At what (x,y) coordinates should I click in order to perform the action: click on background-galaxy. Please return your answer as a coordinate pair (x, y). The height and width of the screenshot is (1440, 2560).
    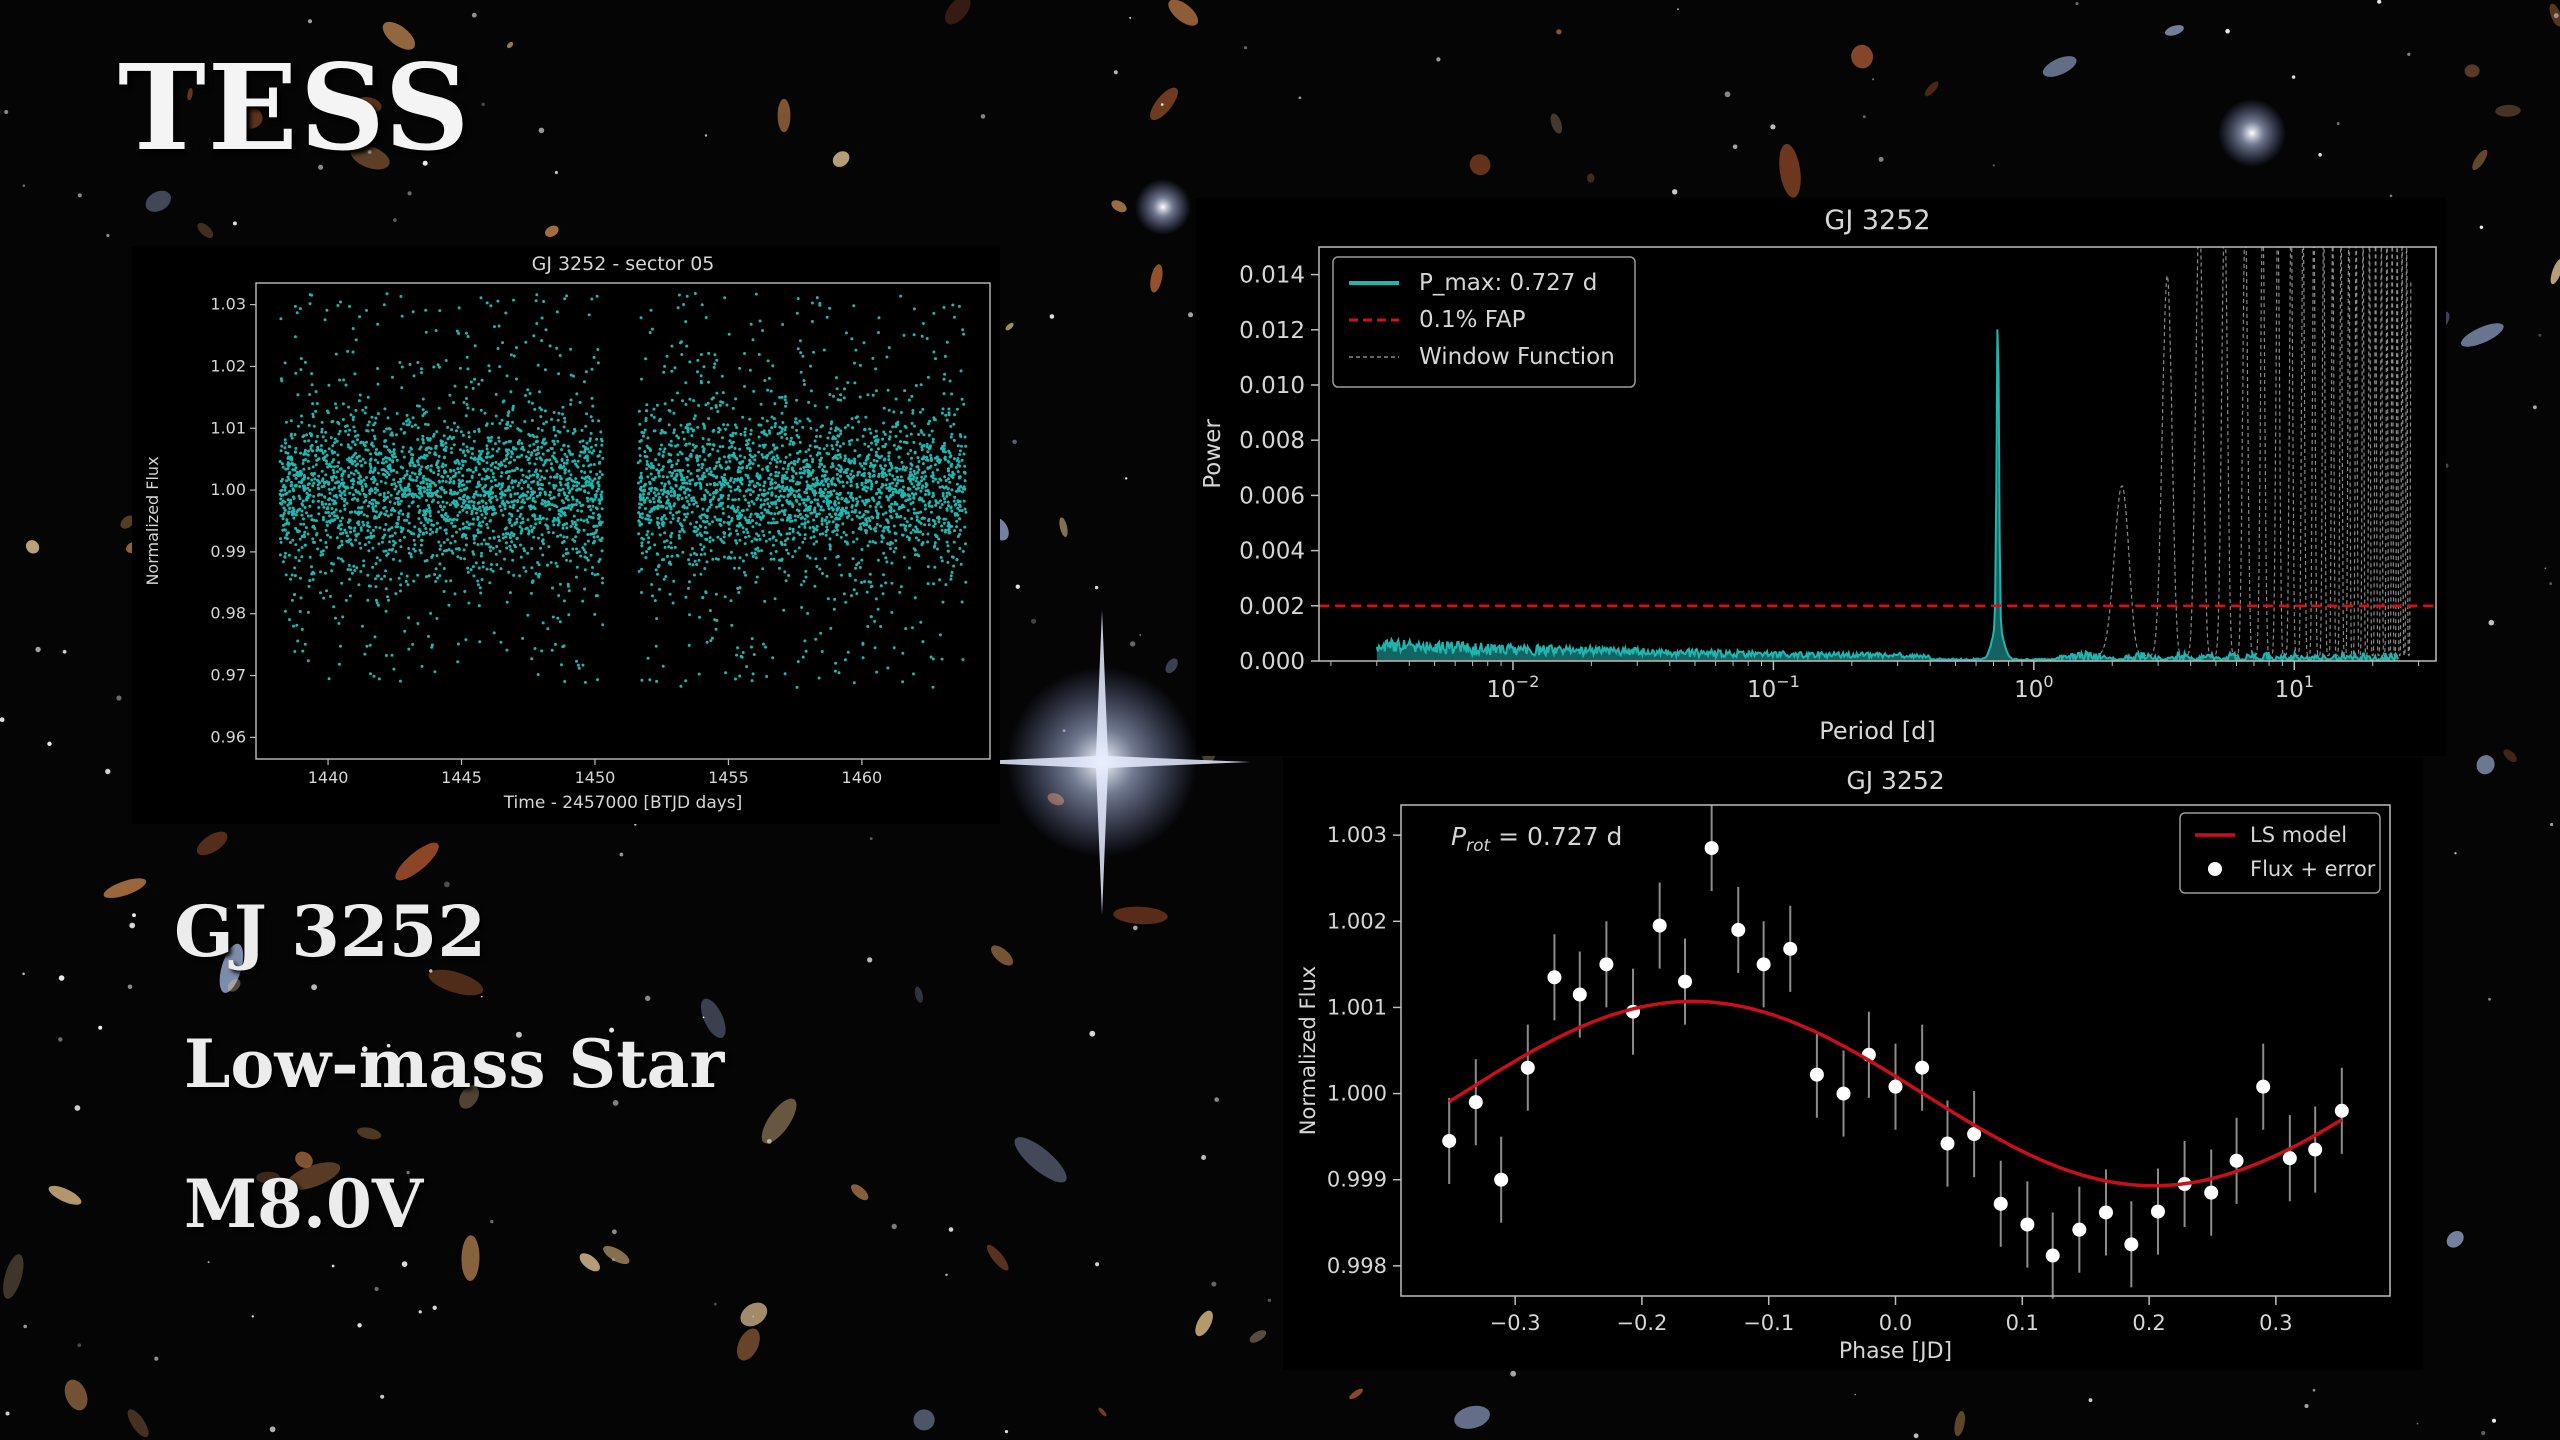
    Looking at the image, I should click on (1559, 32).